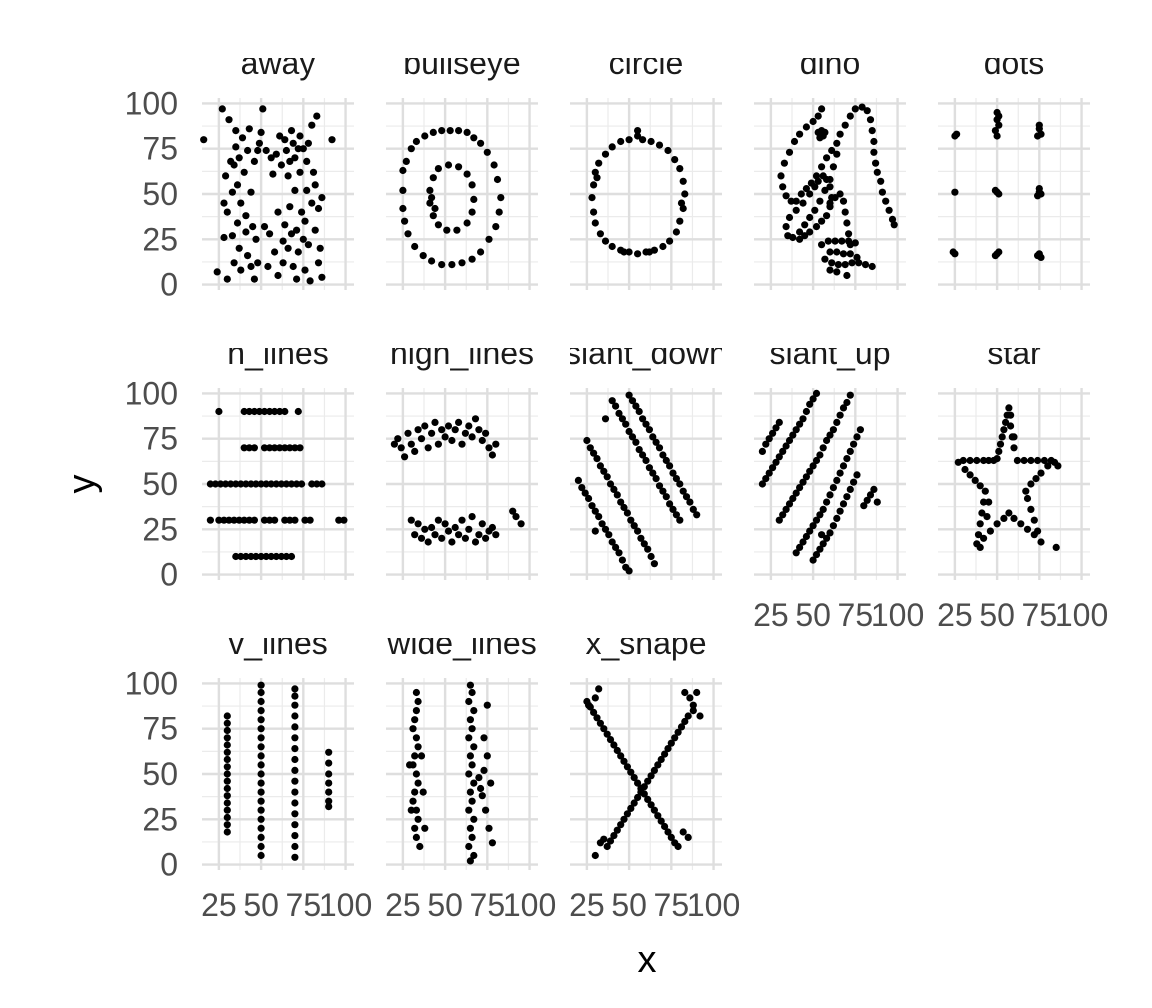 This screenshot has width=1152, height=1008. I want to click on panel-title: v_lines, so click(278, 643).